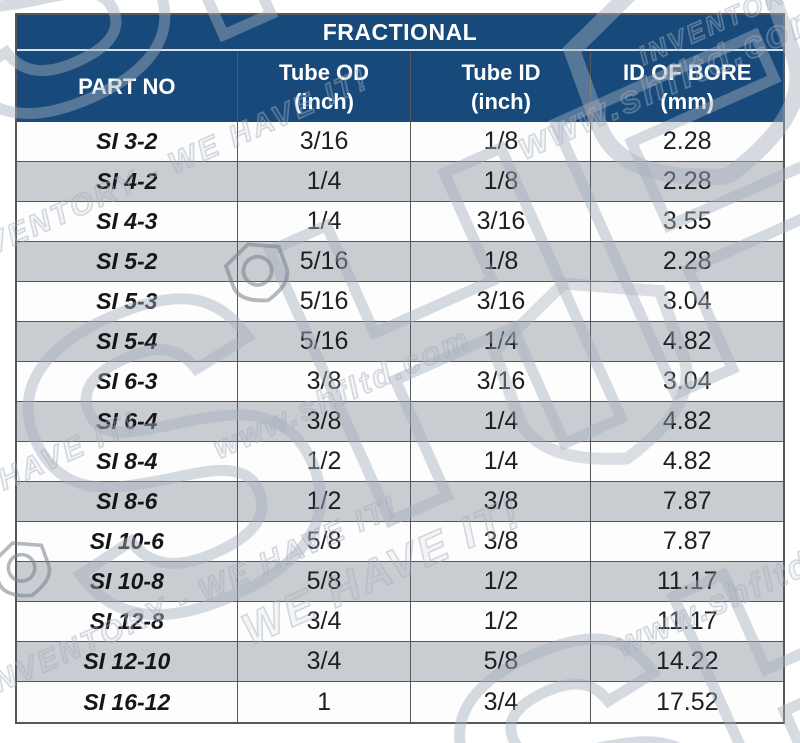  I want to click on part-no-cell: SI 8-6, so click(127, 501).